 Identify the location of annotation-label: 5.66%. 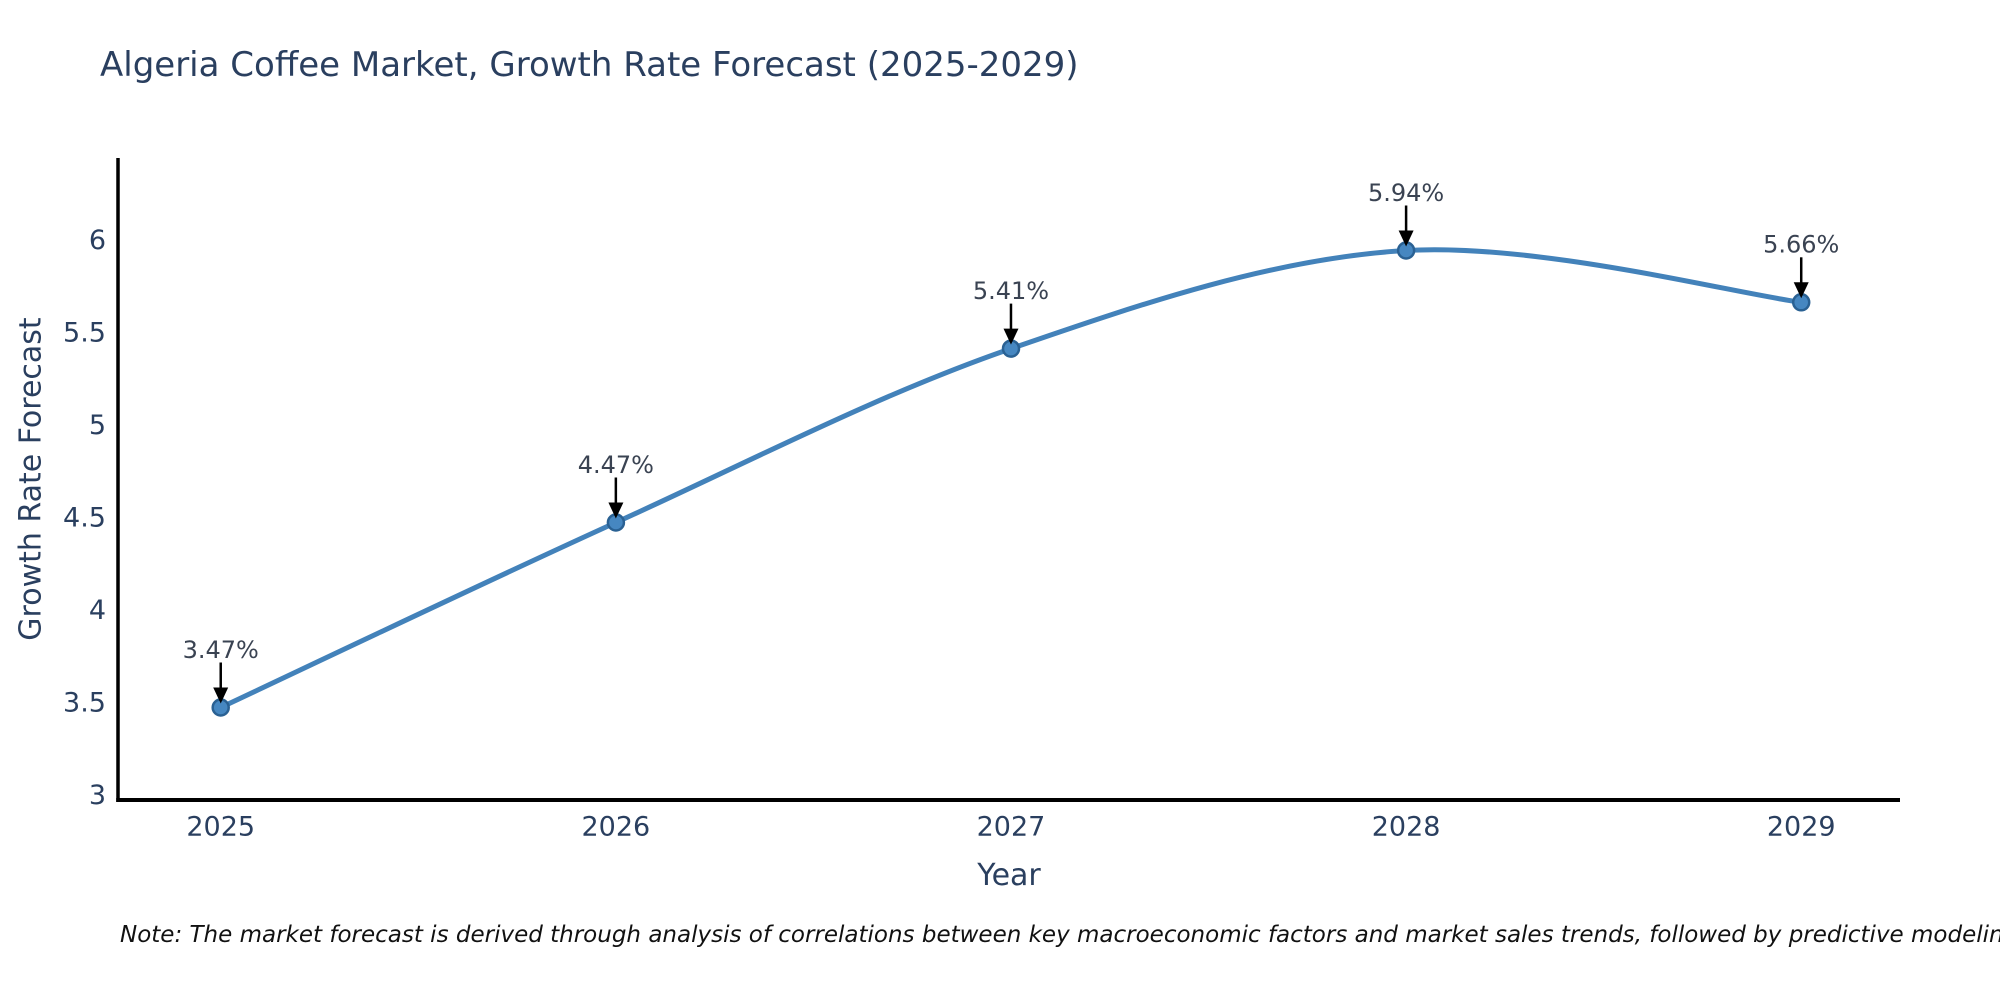
(1801, 245).